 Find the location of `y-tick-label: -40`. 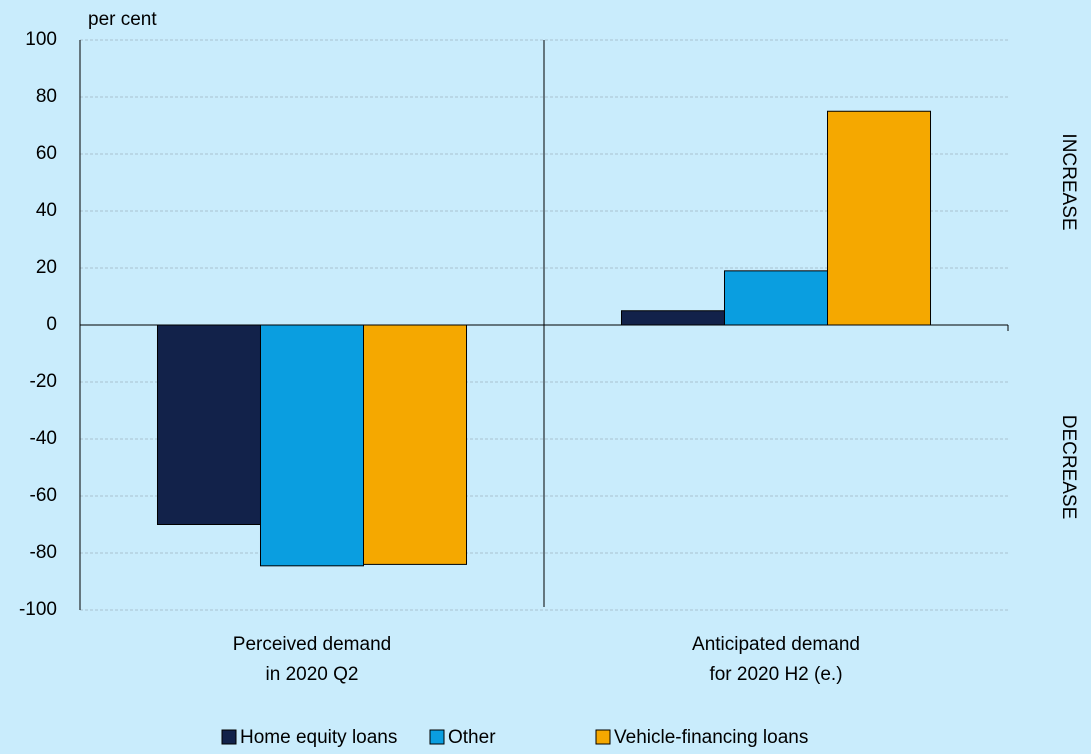

y-tick-label: -40 is located at coordinates (43, 438).